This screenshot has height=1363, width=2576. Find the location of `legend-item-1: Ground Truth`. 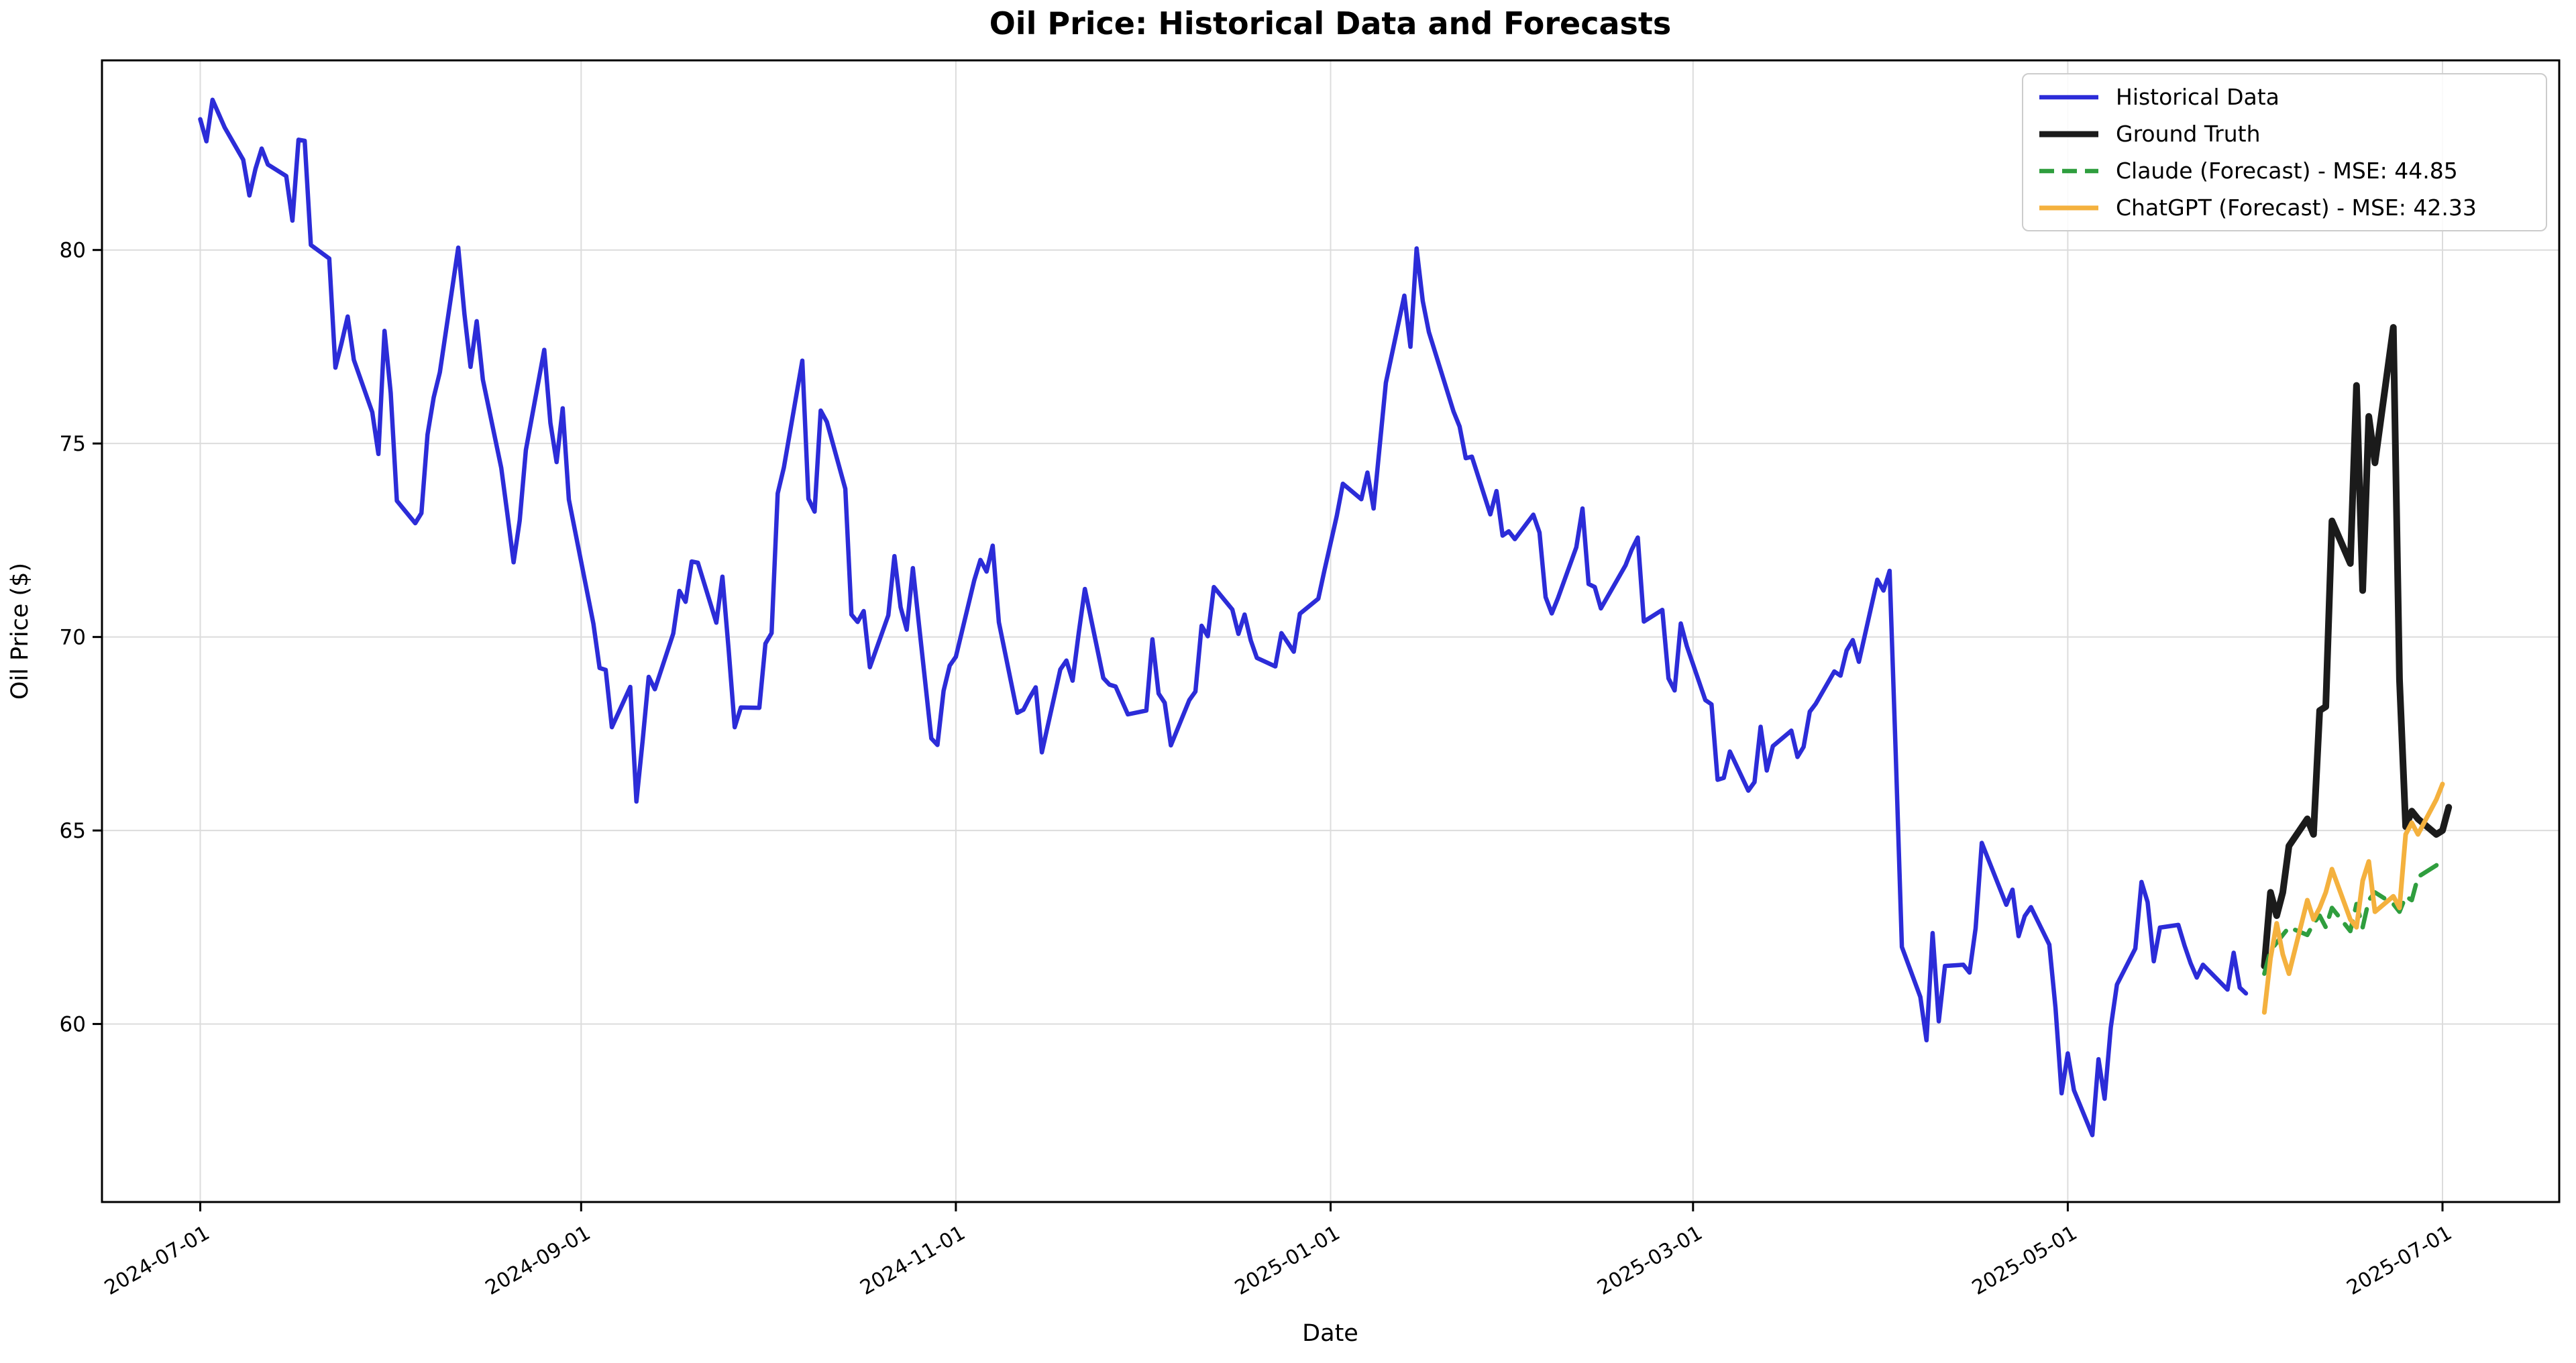

legend-item-1: Ground Truth is located at coordinates (2288, 133).